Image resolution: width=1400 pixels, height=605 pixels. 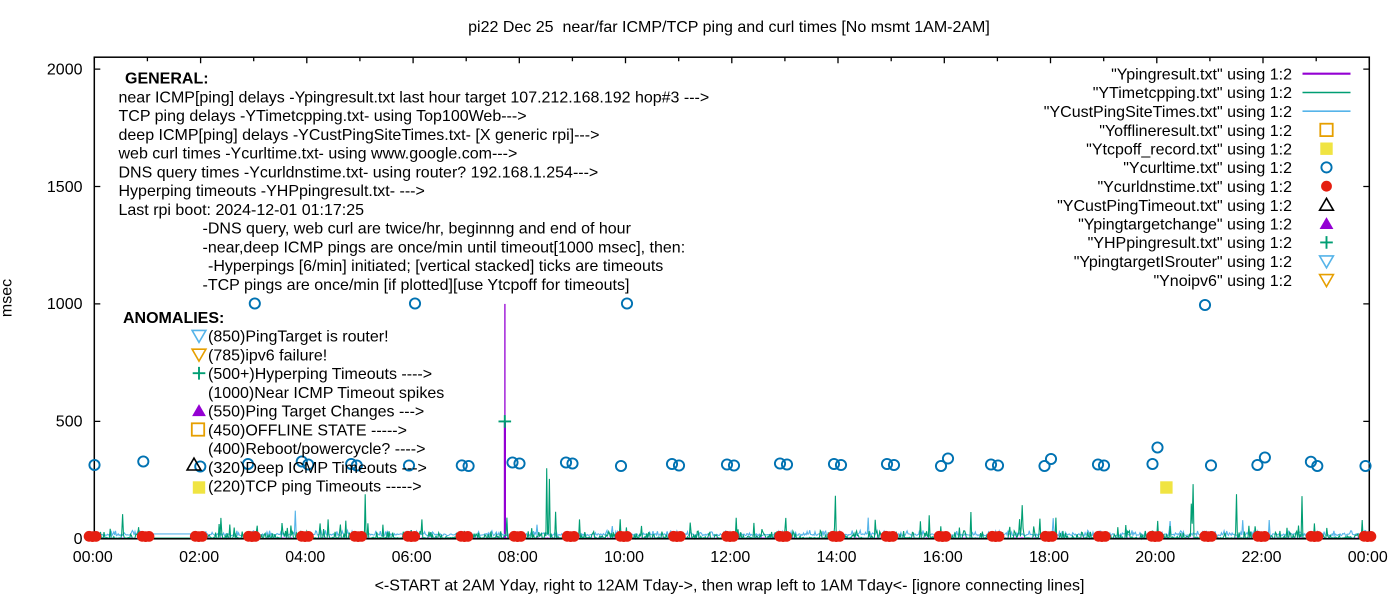 What do you see at coordinates (518, 557) in the screenshot?
I see `svg-text: 08:00` at bounding box center [518, 557].